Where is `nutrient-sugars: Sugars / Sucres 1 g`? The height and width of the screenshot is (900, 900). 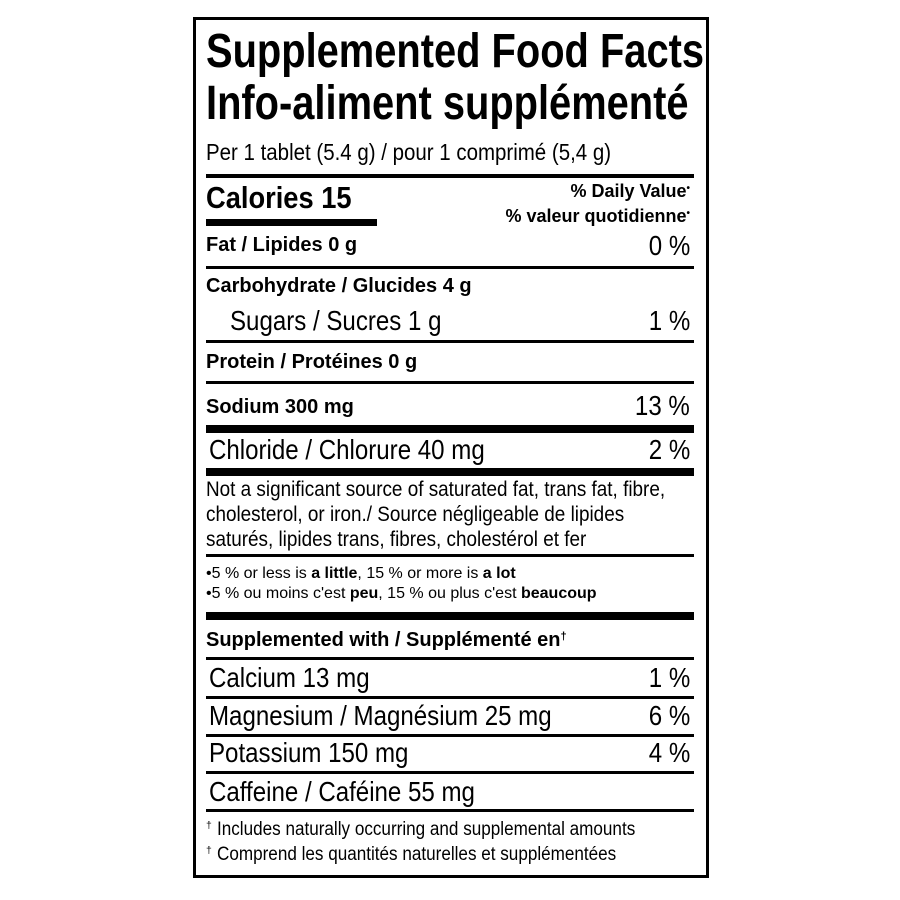 nutrient-sugars: Sugars / Sucres 1 g is located at coordinates (336, 320).